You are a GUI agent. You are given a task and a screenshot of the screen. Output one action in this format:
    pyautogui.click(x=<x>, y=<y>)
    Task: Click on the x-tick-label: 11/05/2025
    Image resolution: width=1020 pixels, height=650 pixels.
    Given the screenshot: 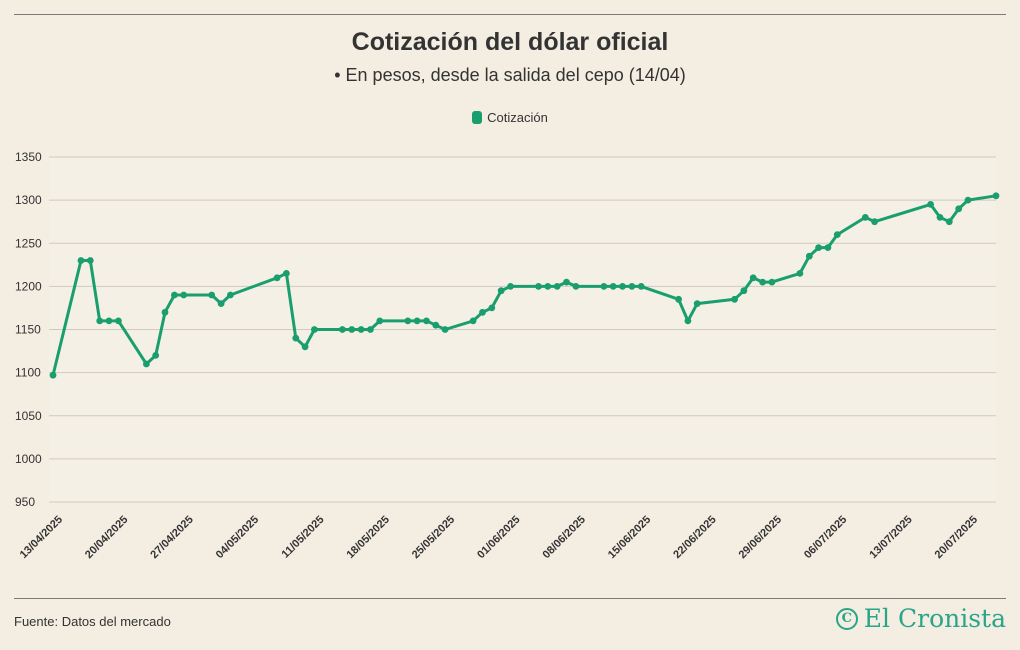 What is the action you would take?
    pyautogui.click(x=303, y=537)
    